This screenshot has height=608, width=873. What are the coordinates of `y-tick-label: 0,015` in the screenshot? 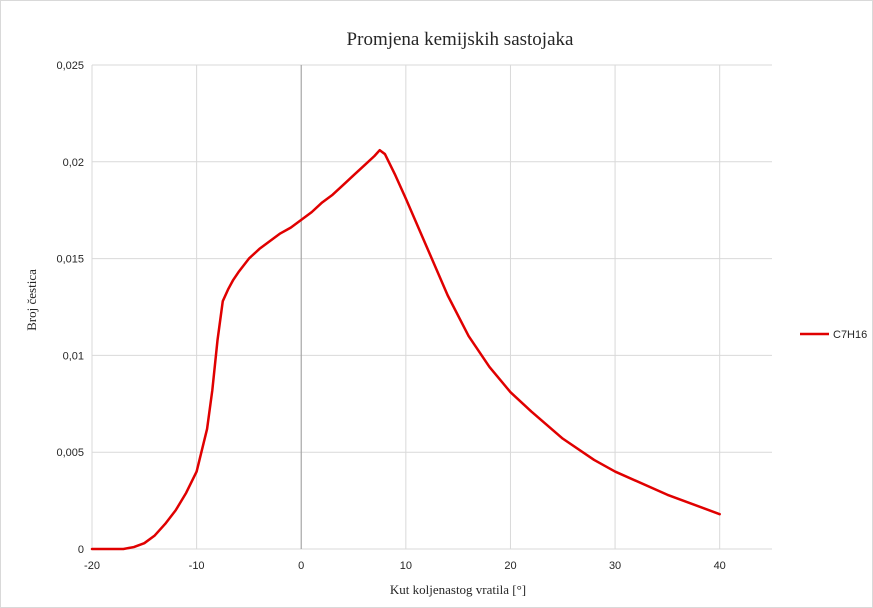 It's located at (70, 260).